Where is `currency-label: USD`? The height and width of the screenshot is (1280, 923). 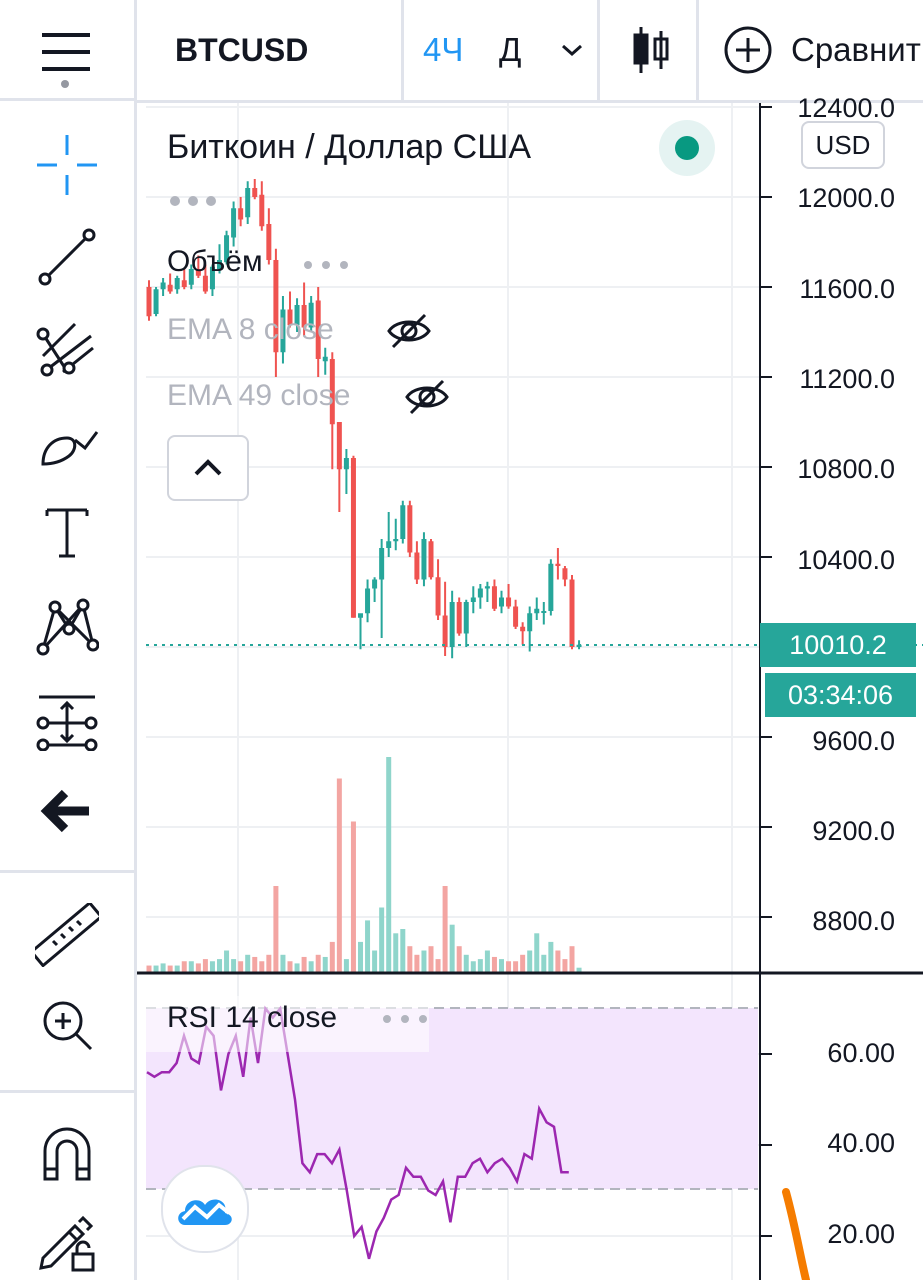 currency-label: USD is located at coordinates (843, 144).